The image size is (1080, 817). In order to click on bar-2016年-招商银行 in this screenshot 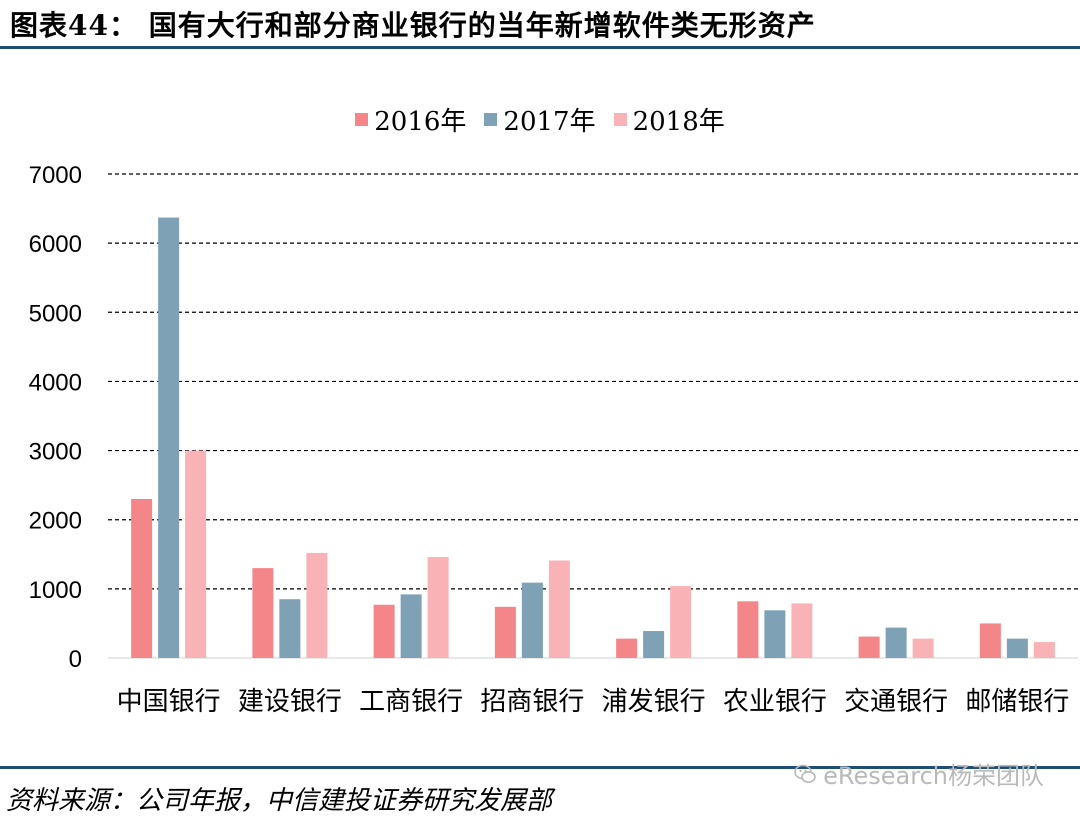, I will do `click(505, 632)`.